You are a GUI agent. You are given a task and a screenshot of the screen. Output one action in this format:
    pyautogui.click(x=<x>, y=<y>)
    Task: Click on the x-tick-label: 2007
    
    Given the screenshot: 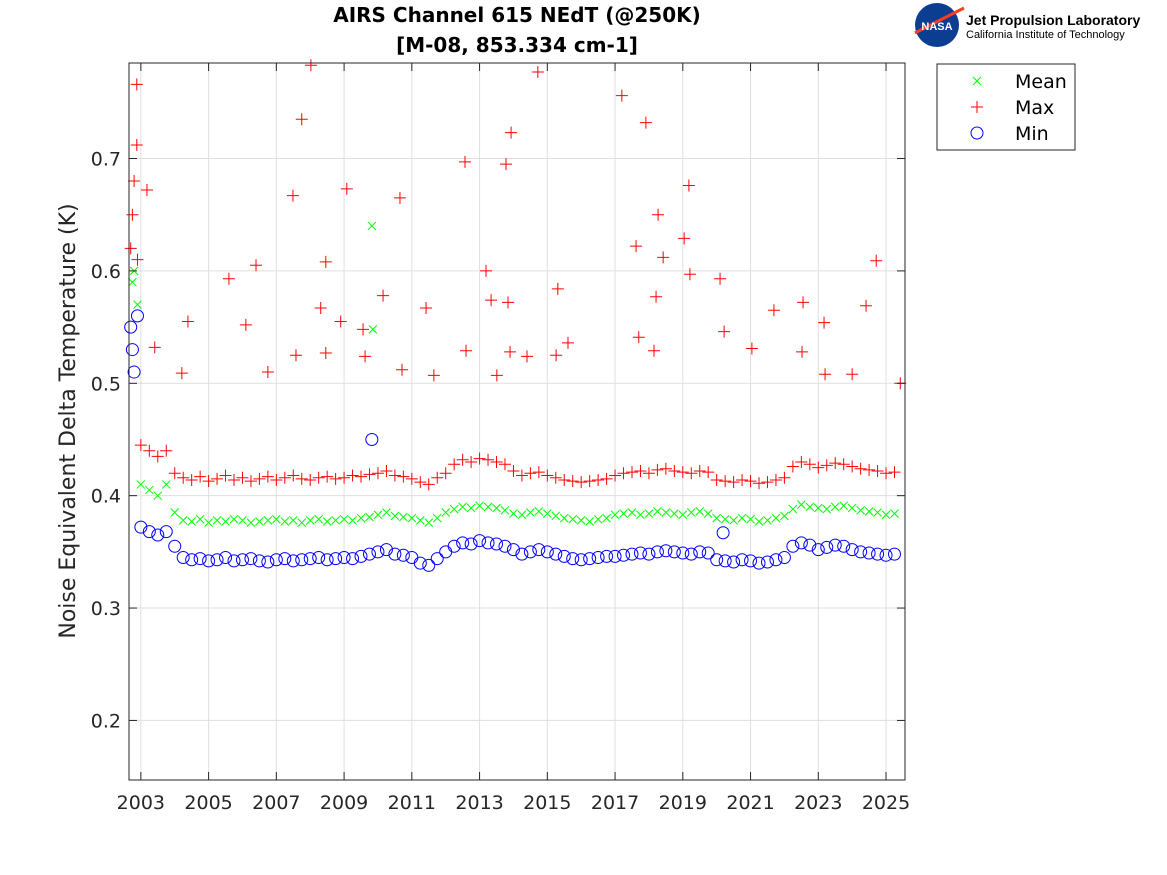 What is the action you would take?
    pyautogui.click(x=276, y=803)
    